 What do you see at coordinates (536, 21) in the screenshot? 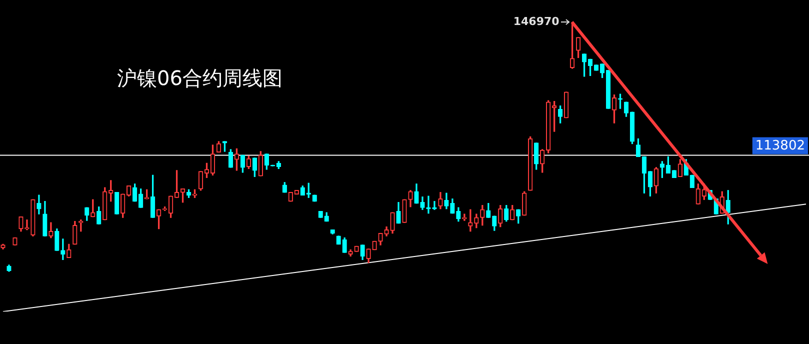
I see `annotation: 146970` at bounding box center [536, 21].